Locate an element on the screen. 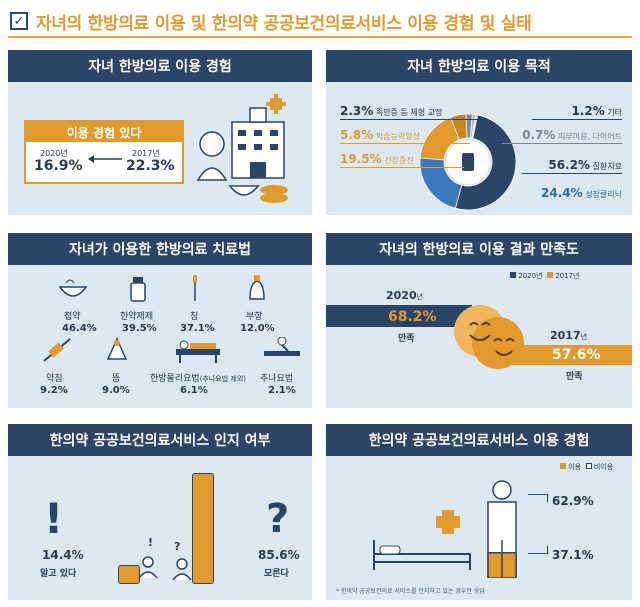 The width and height of the screenshot is (640, 607). usage-box: 이용 경험 있다 2020년 16.9% 2017년 22.3% is located at coordinates (104, 152).